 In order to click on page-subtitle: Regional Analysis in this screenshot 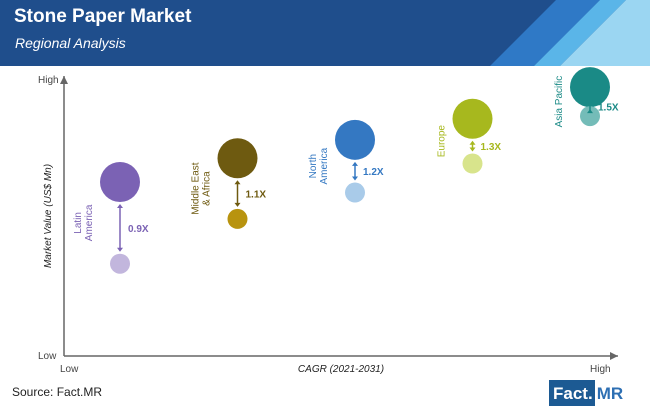, I will do `click(70, 43)`.